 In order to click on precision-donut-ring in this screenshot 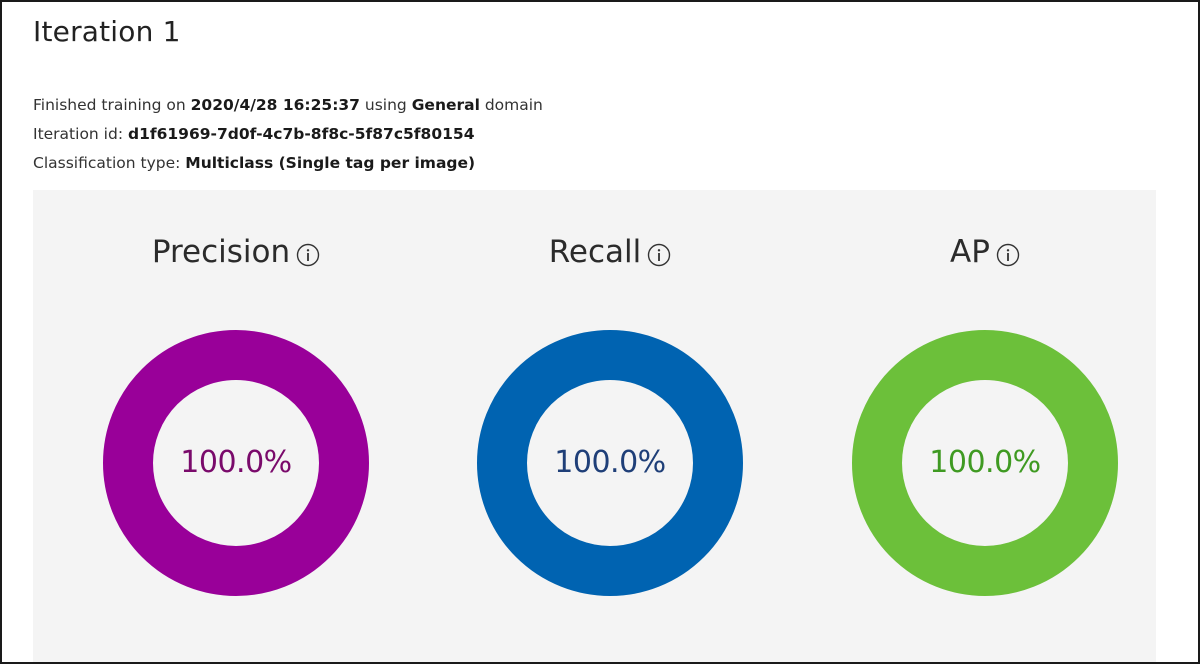, I will do `click(236, 463)`.